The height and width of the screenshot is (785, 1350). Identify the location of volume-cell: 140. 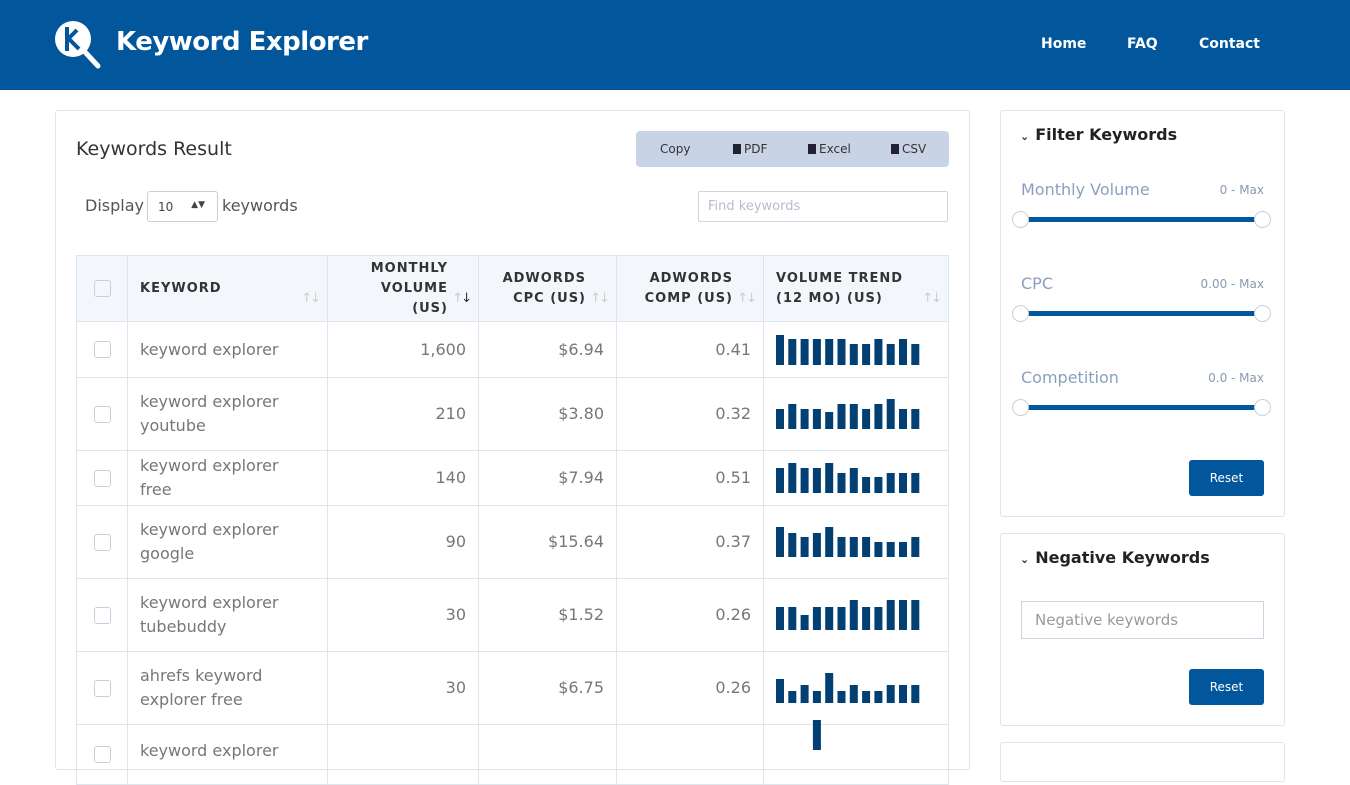
(403, 478).